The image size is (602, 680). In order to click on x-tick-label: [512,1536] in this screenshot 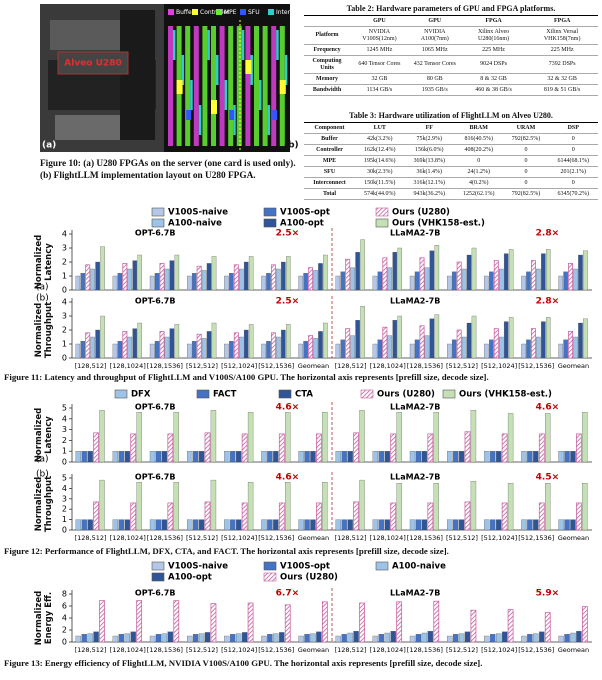, I will do `click(536, 366)`.